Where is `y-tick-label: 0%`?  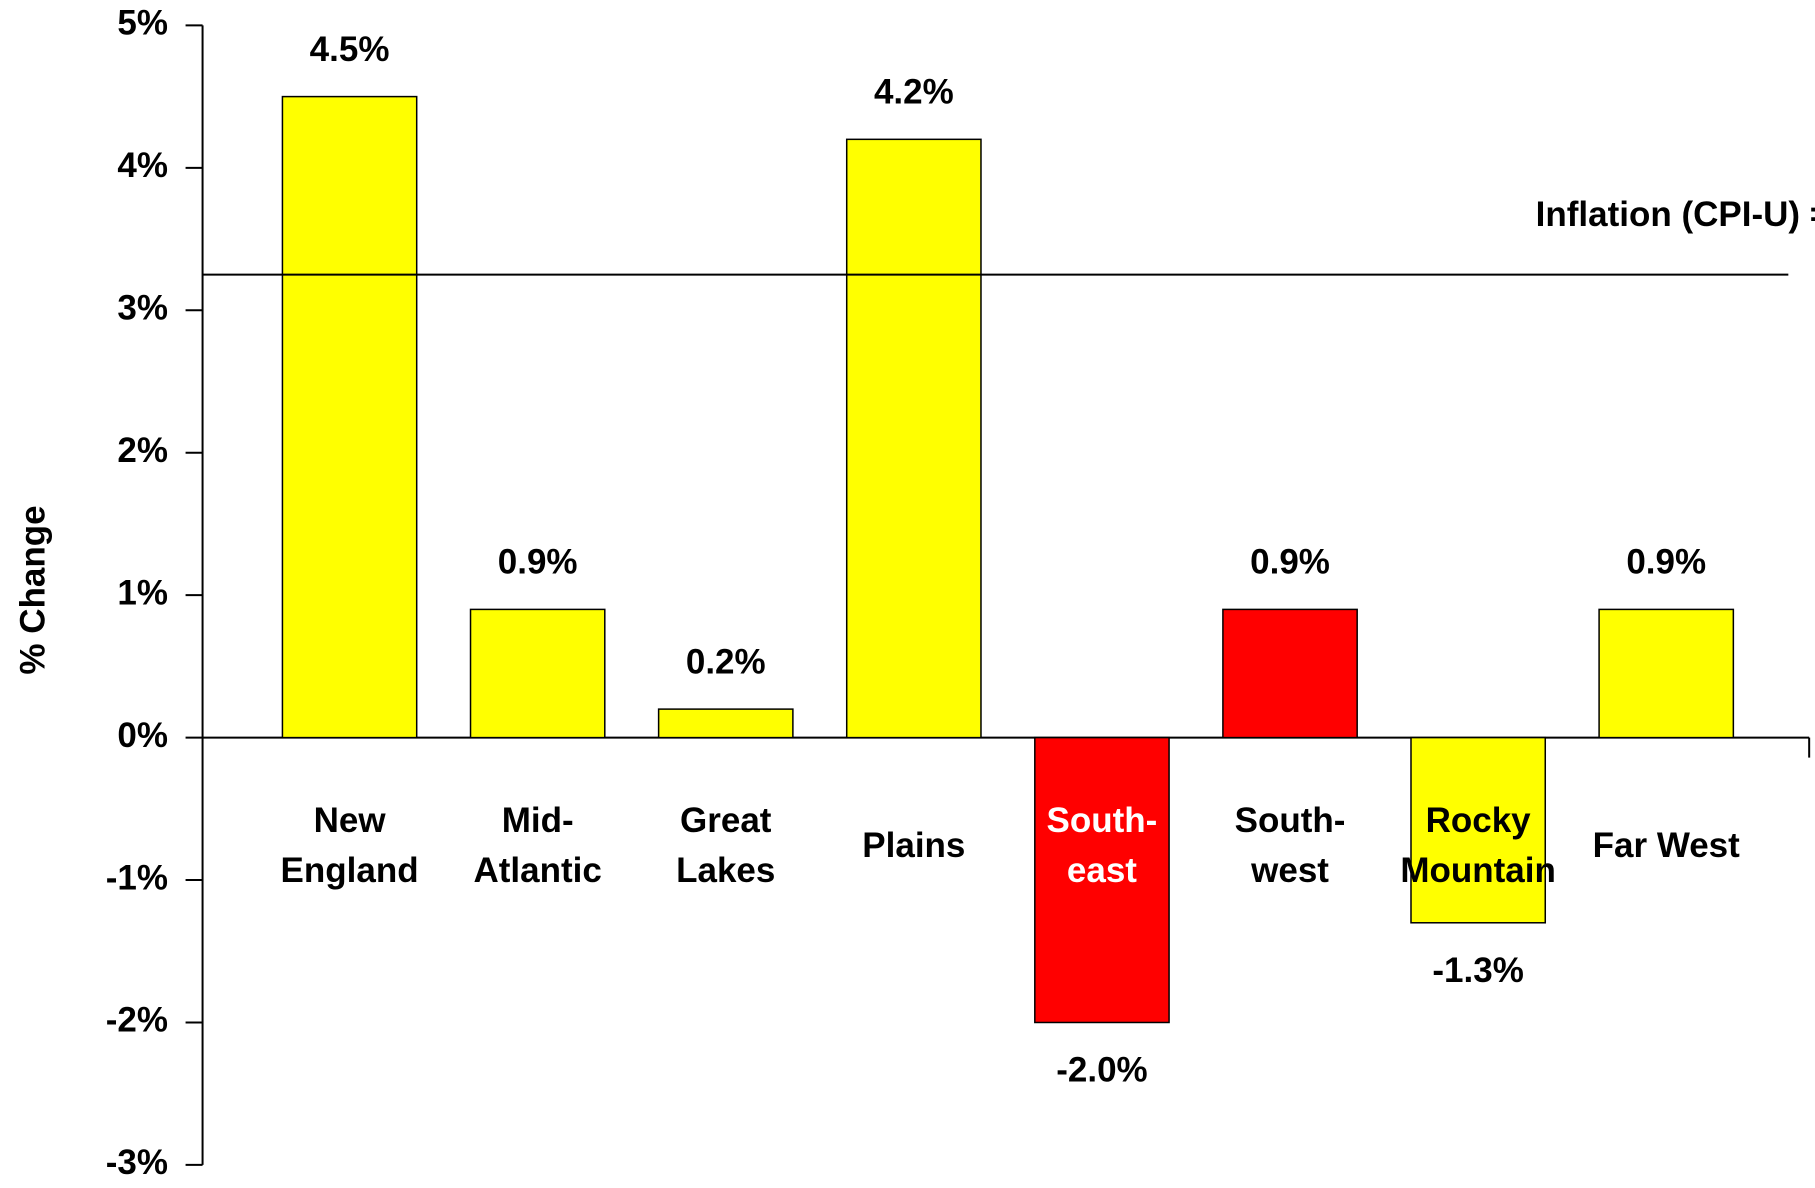 y-tick-label: 0% is located at coordinates (142, 735).